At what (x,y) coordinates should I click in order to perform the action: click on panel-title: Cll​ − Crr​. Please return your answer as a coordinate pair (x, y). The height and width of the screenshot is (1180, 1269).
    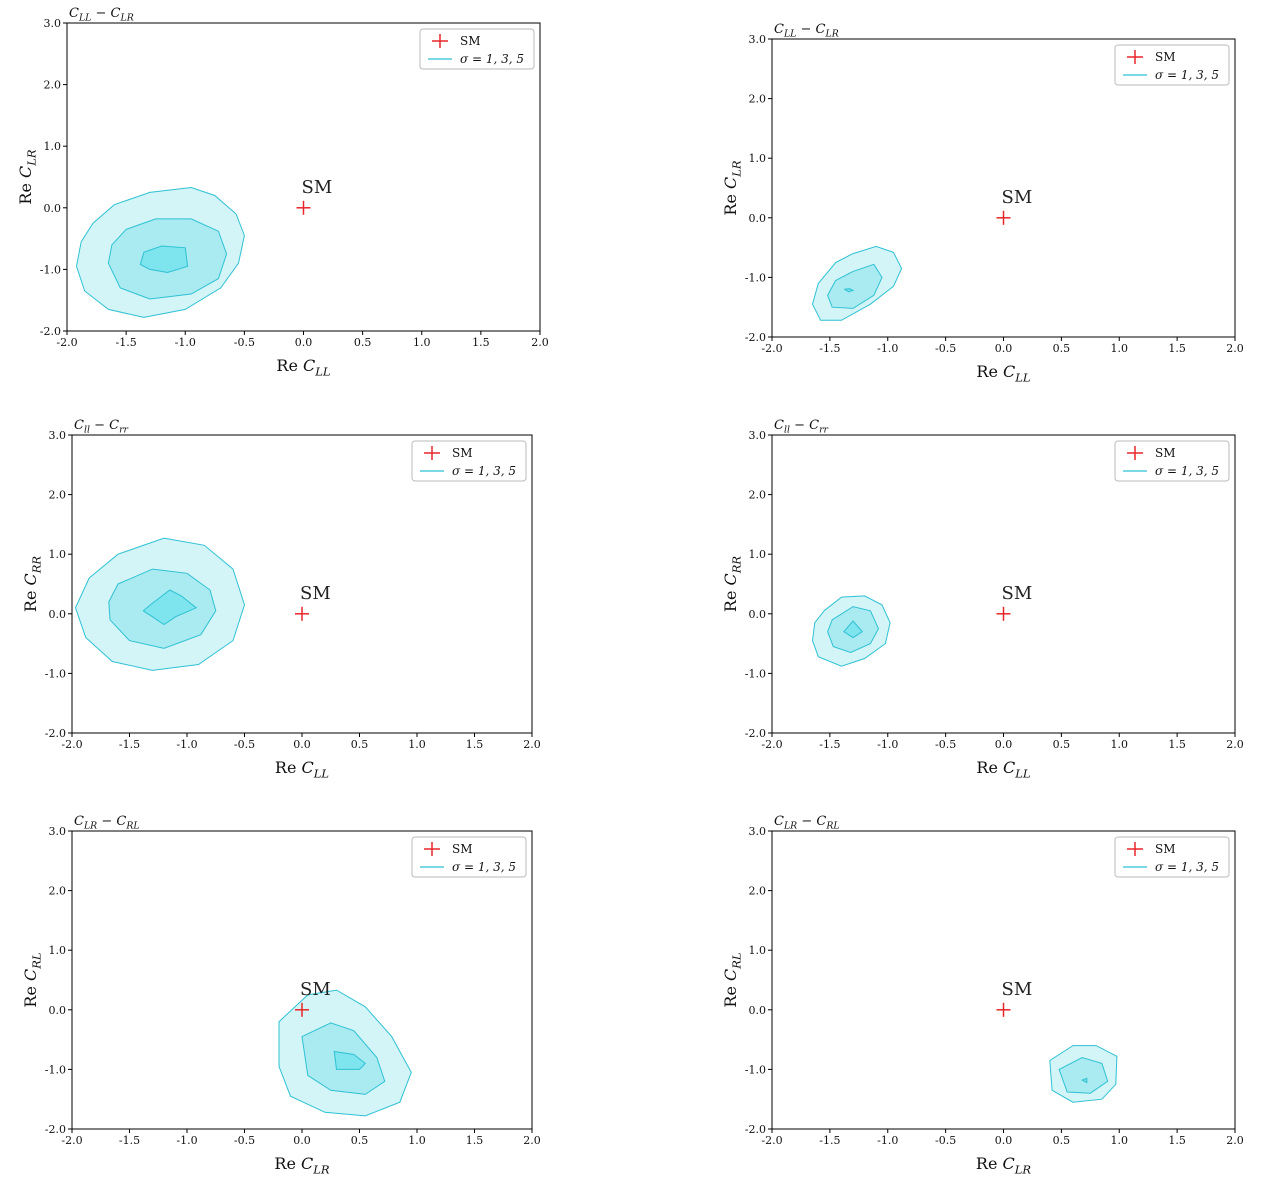
    Looking at the image, I should click on (101, 427).